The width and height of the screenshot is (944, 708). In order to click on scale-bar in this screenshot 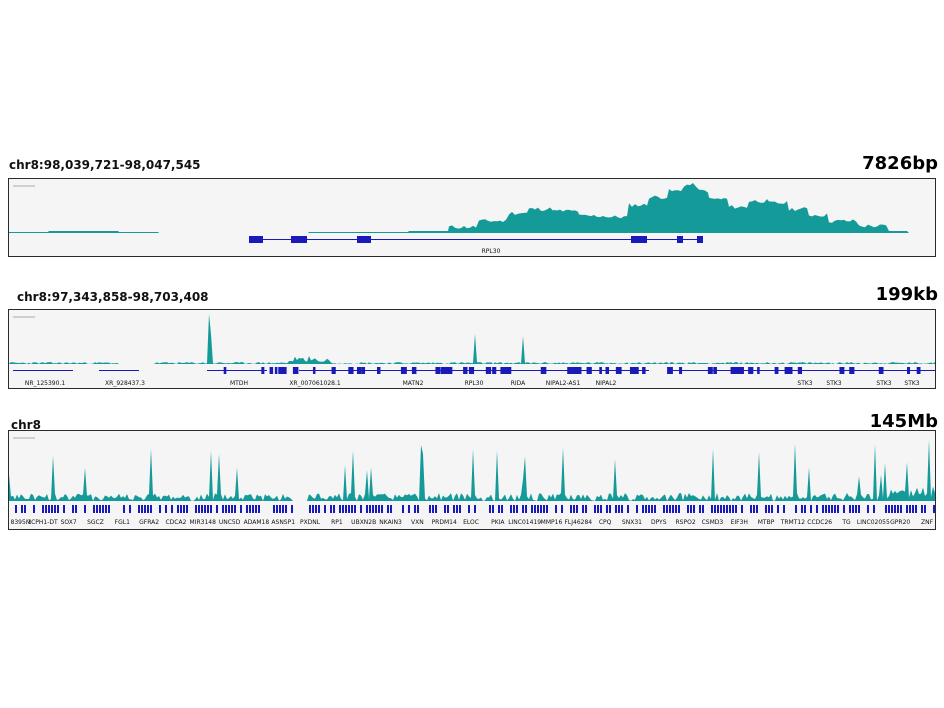, I will do `click(24, 317)`.